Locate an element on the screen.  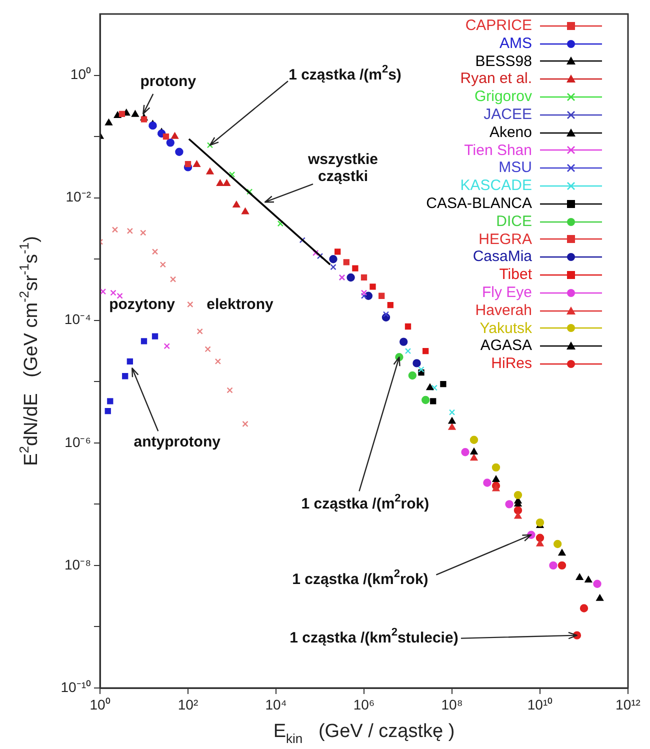
legend-label: JACEE is located at coordinates (508, 115).